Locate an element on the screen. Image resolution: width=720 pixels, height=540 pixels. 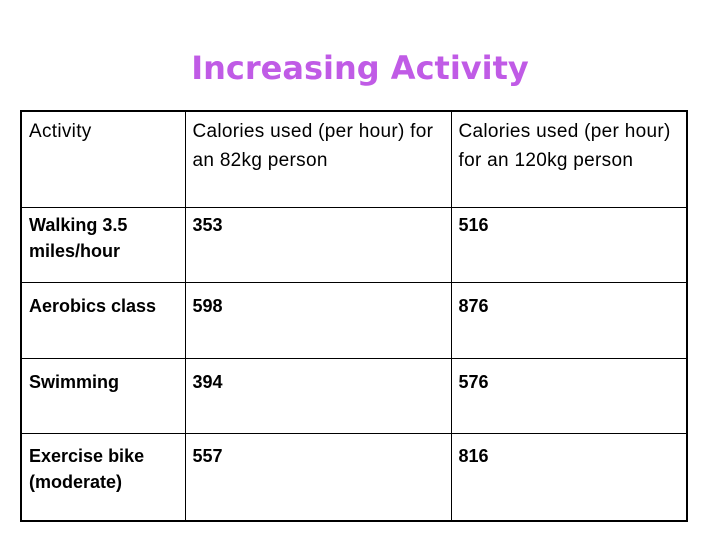
calories-120kg-cell: 876 is located at coordinates (569, 320).